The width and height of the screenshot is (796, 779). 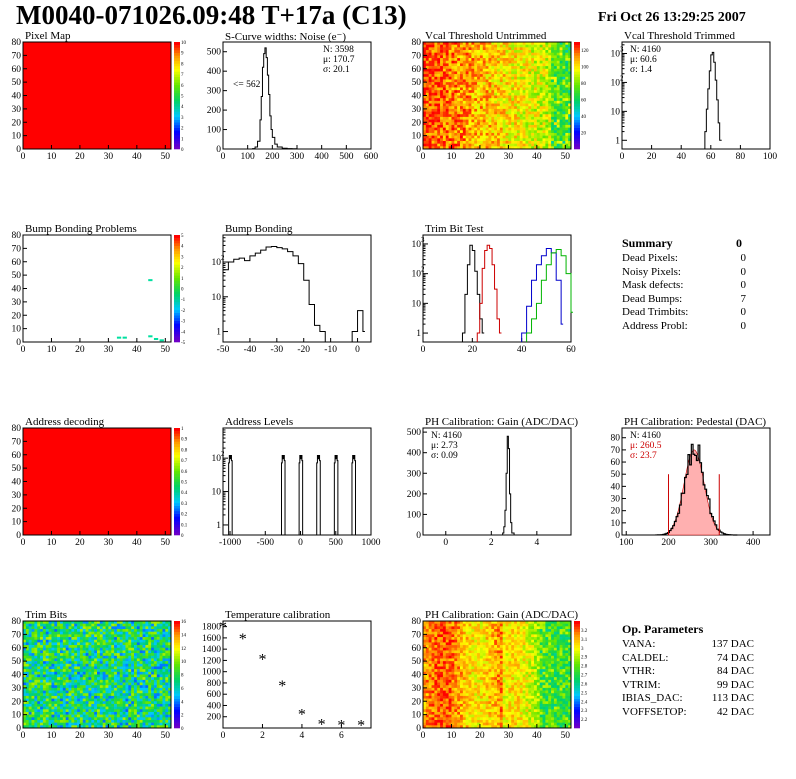 What do you see at coordinates (322, 725) in the screenshot?
I see `data-point: *` at bounding box center [322, 725].